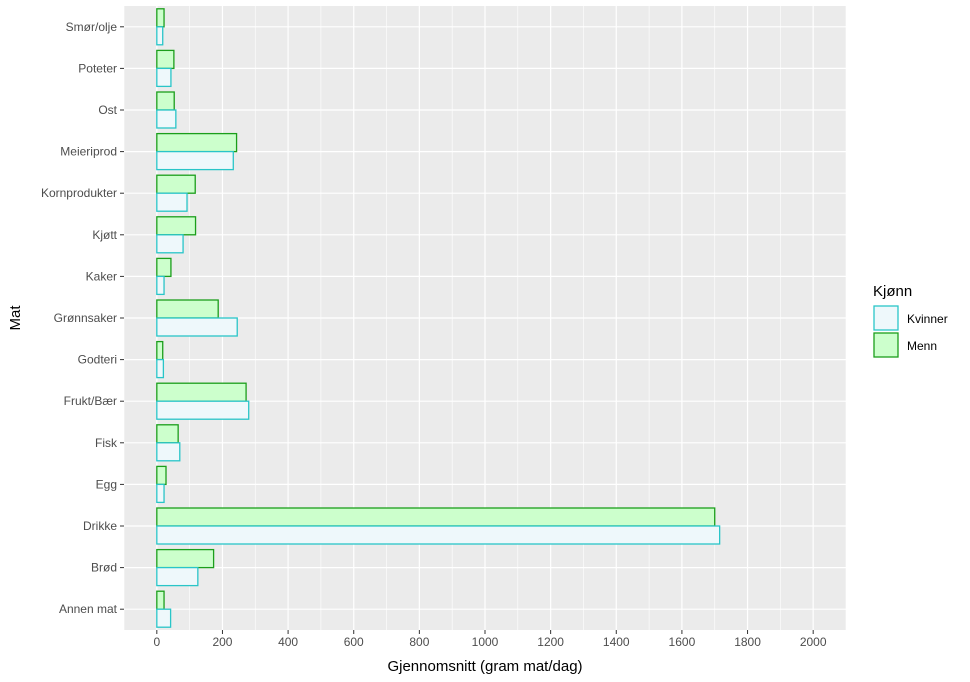 The width and height of the screenshot is (970, 682). I want to click on x-tick-label: 400, so click(288, 642).